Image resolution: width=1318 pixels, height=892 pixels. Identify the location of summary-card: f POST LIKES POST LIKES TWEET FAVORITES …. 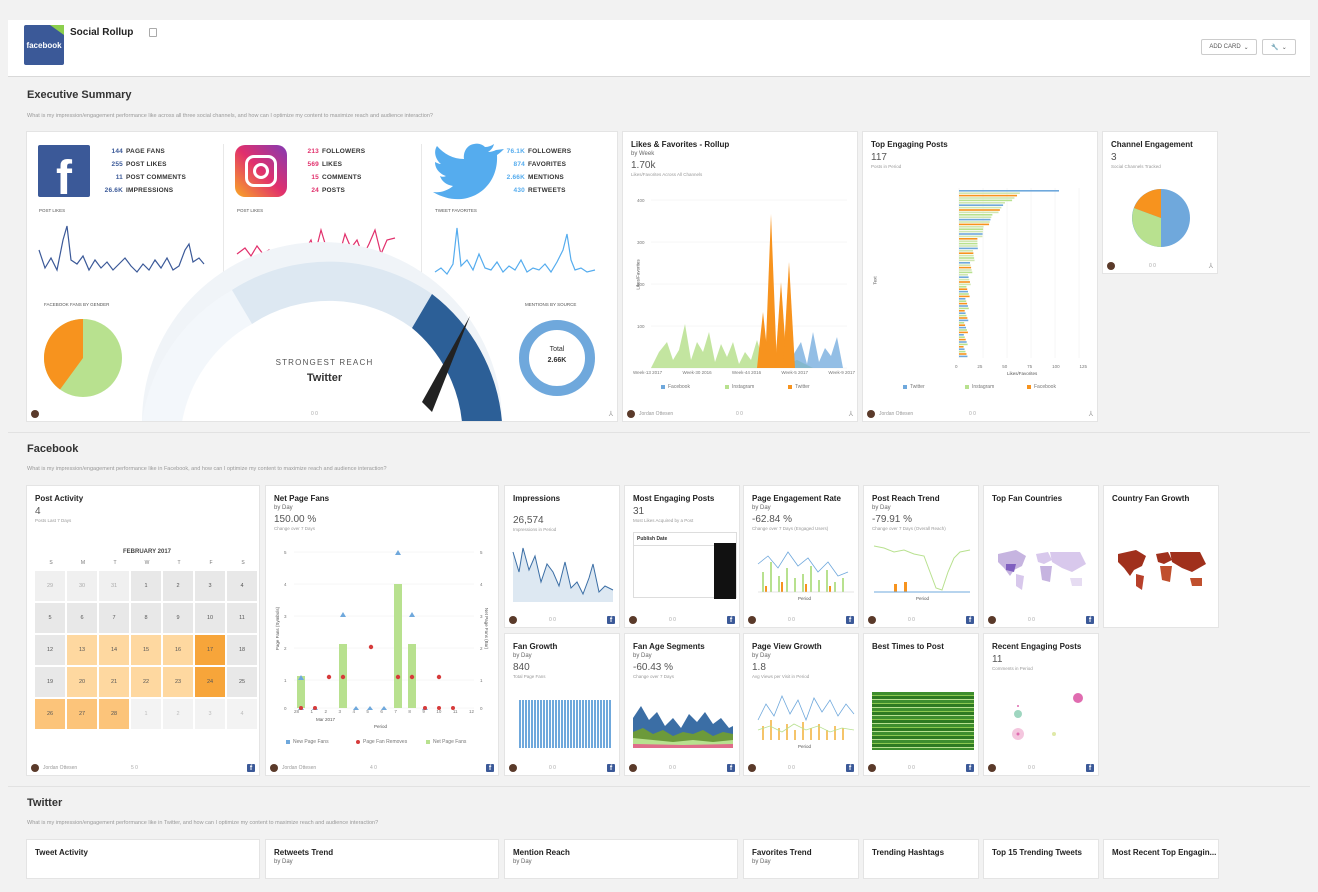
(322, 276).